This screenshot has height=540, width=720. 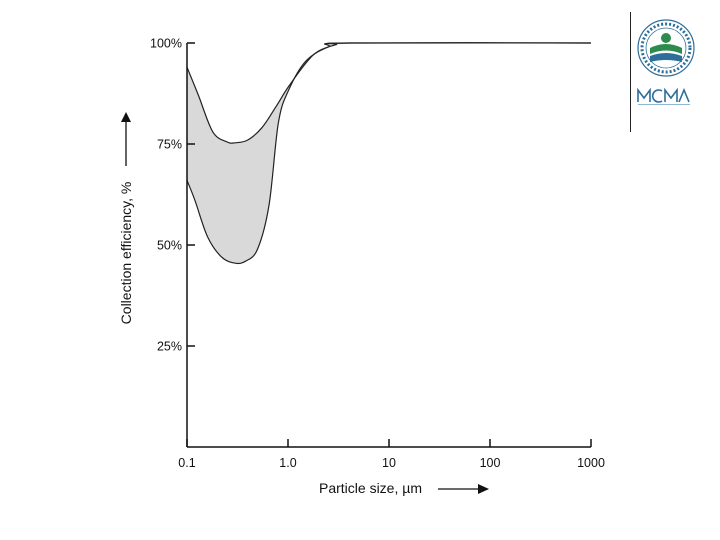 What do you see at coordinates (186, 463) in the screenshot?
I see `x-tick-label: 0.1` at bounding box center [186, 463].